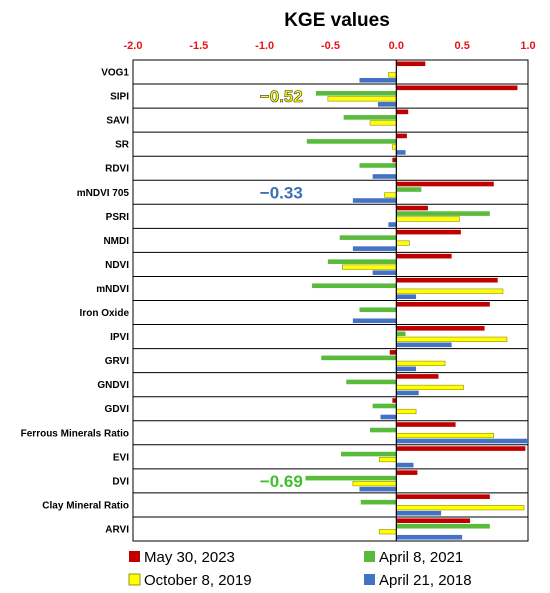 This screenshot has height=593, width=550. What do you see at coordinates (119, 337) in the screenshot?
I see `category-label: IPVI` at bounding box center [119, 337].